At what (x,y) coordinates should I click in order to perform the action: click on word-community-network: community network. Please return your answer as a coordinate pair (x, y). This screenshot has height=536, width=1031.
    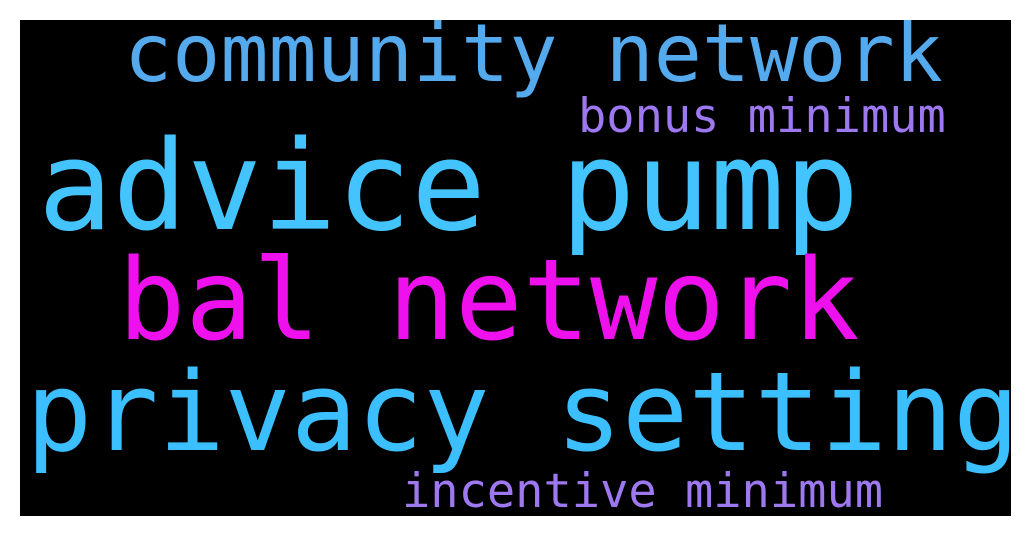
    Looking at the image, I should click on (533, 60).